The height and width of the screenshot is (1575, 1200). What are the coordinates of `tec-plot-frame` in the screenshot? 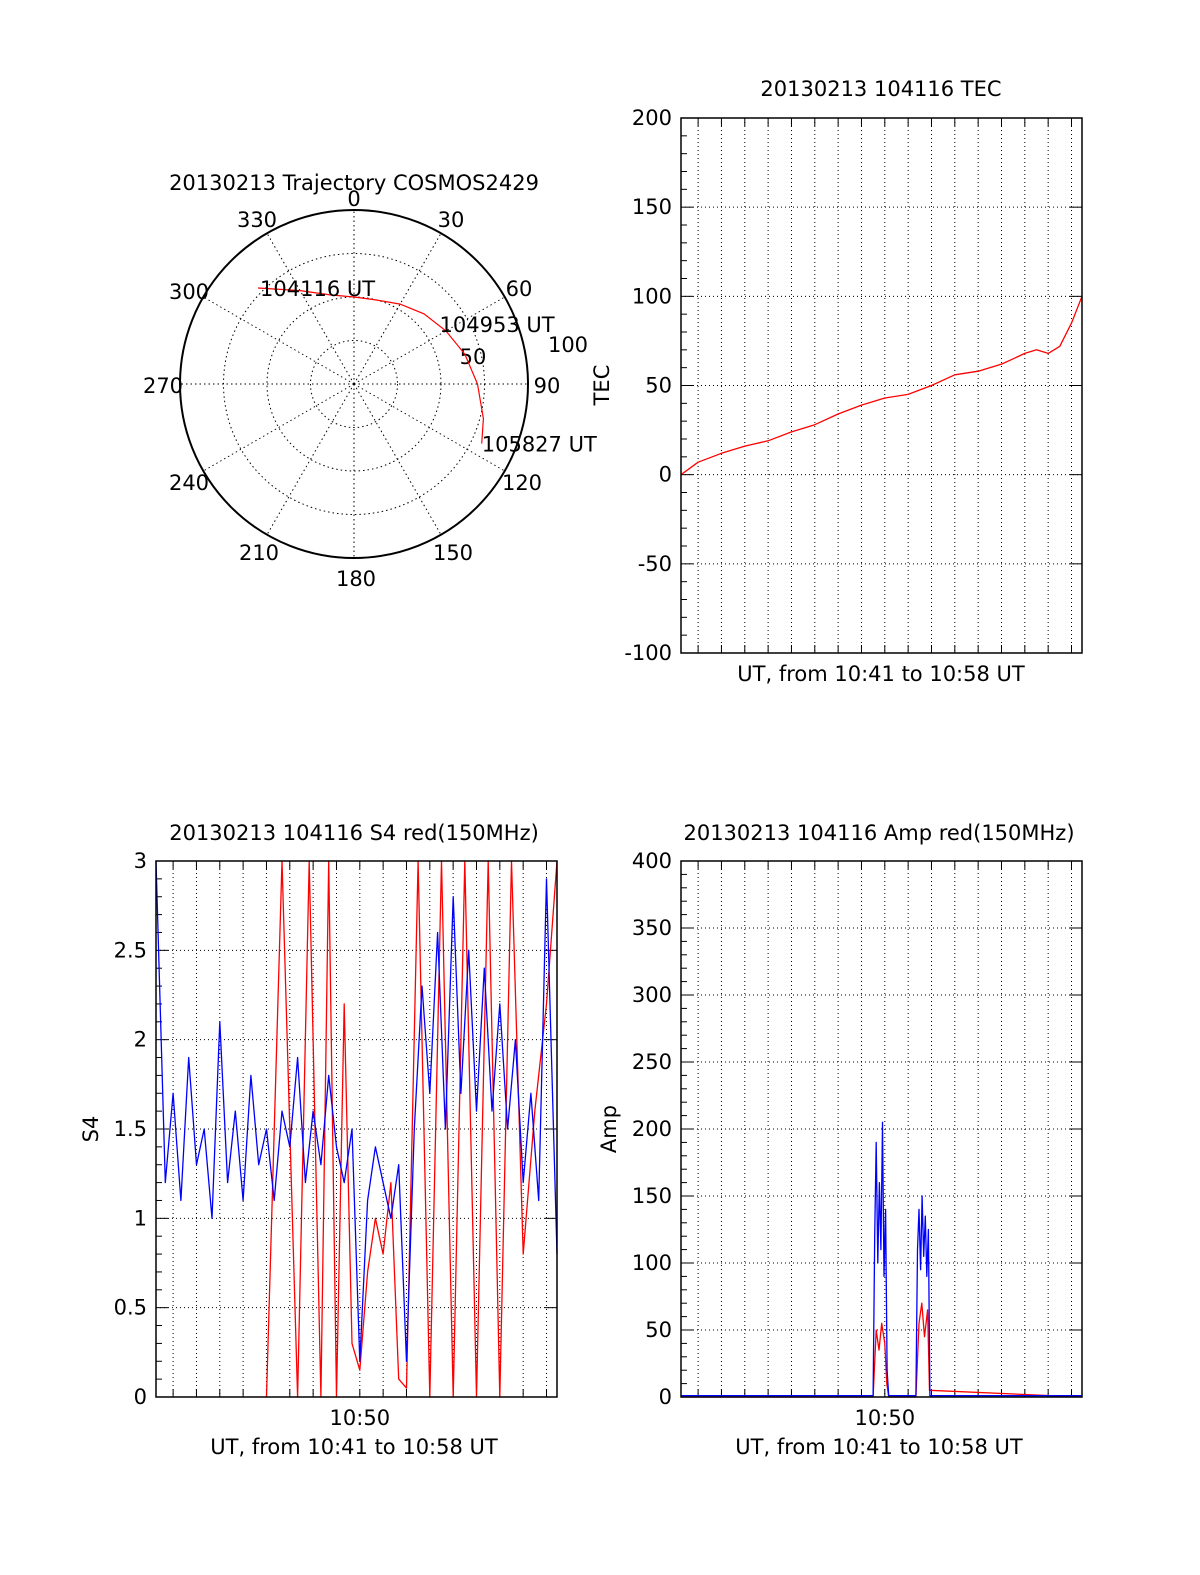 It's located at (881, 385).